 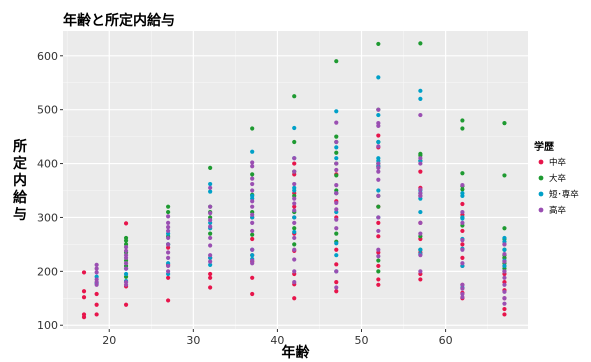 I want to click on x-tick-label: 50, so click(x=362, y=340).